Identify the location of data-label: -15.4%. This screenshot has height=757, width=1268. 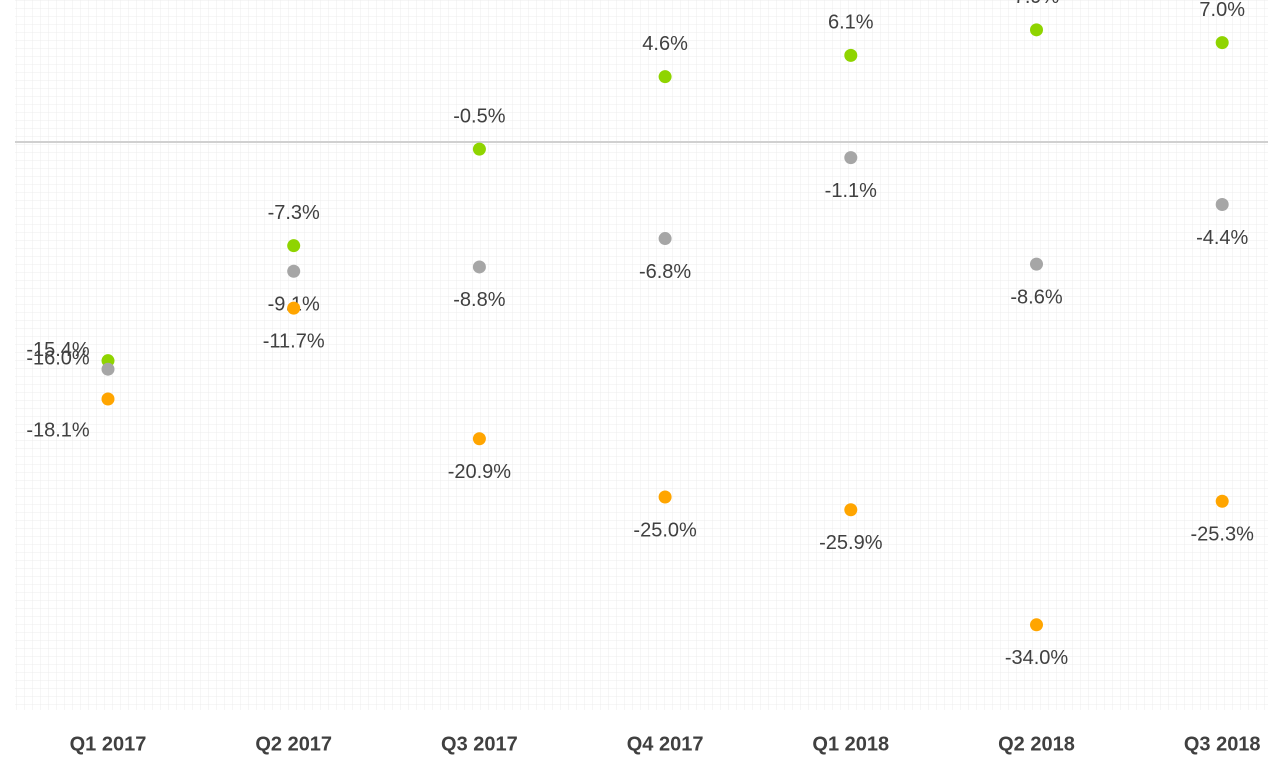
(58, 350).